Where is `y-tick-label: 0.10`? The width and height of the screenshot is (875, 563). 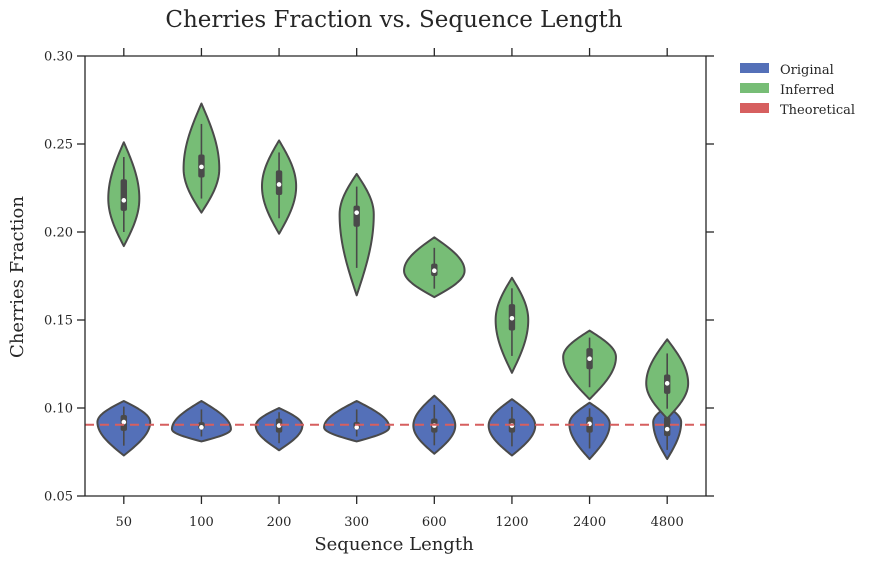
y-tick-label: 0.10 is located at coordinates (58, 409).